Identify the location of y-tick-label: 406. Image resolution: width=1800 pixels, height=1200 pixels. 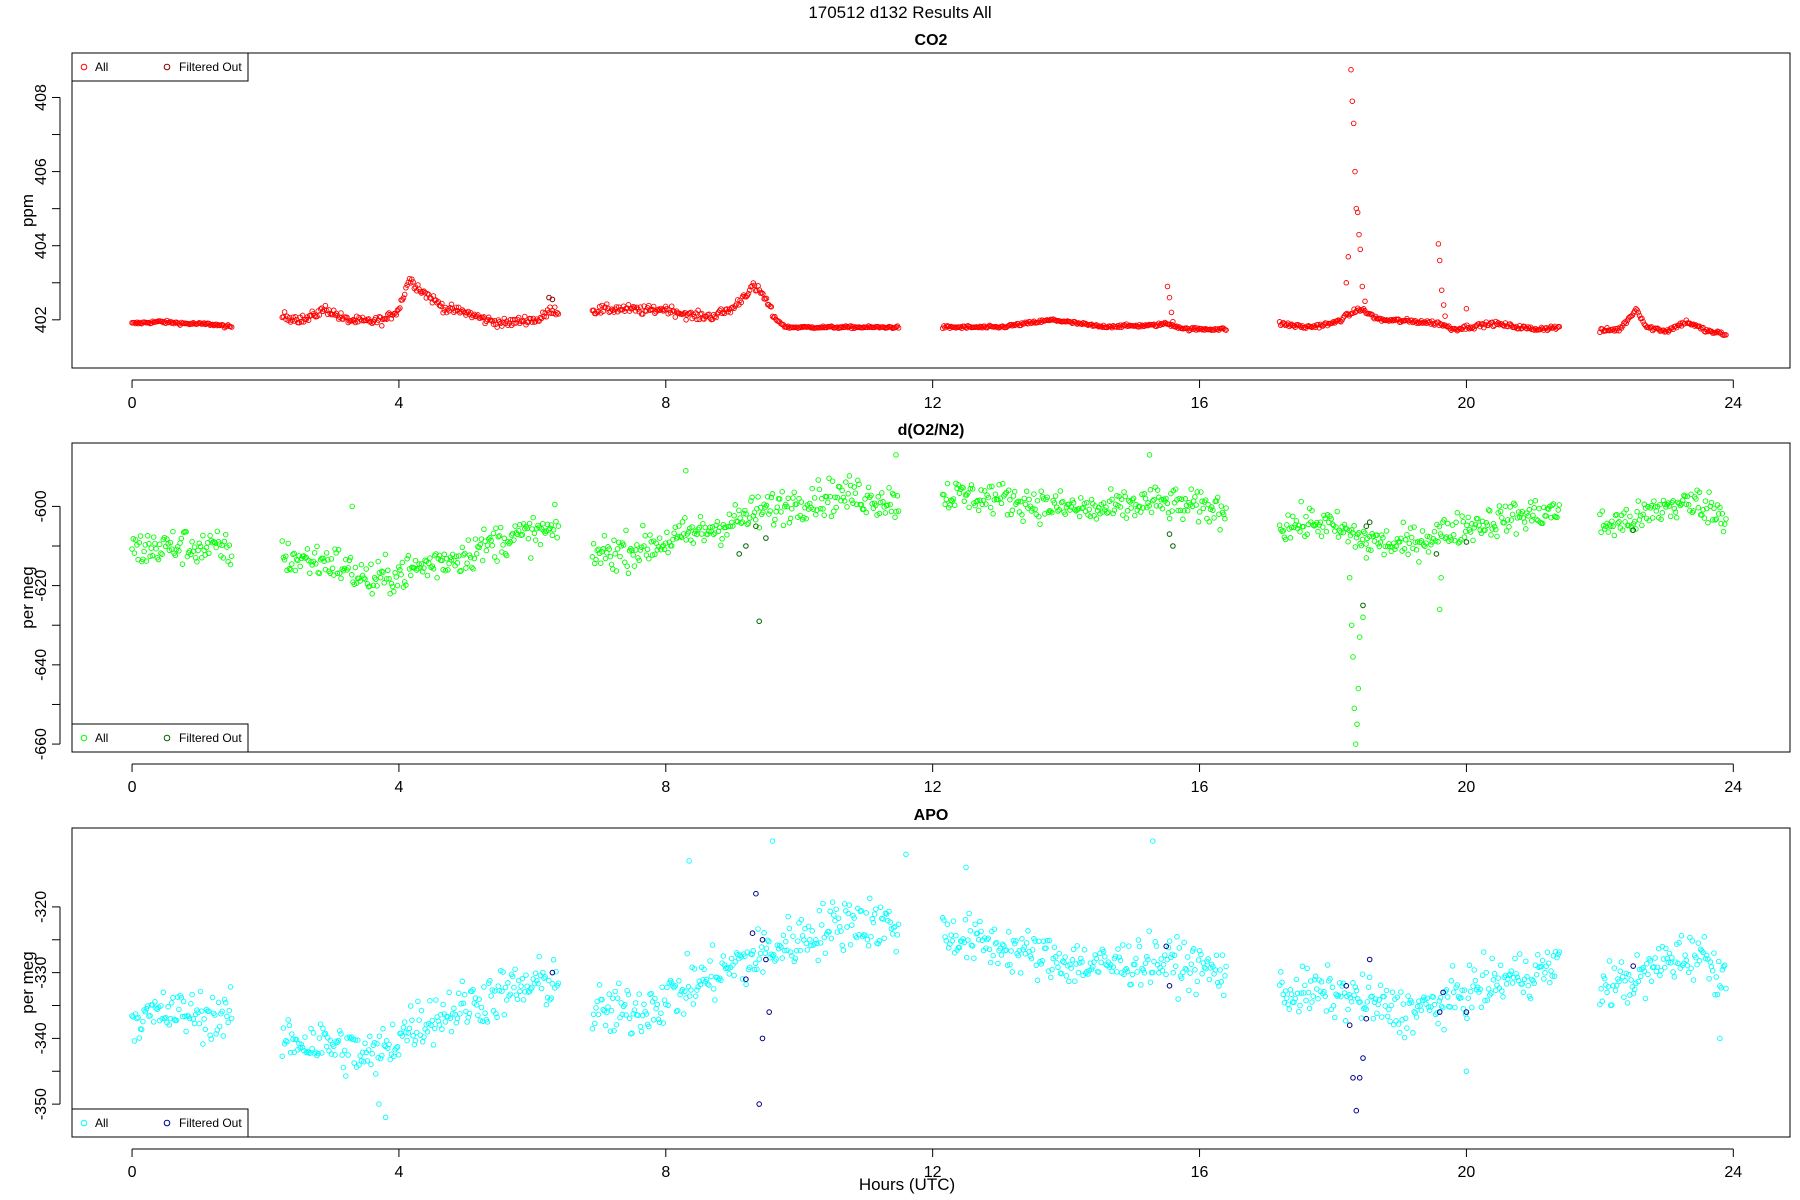
(41, 171).